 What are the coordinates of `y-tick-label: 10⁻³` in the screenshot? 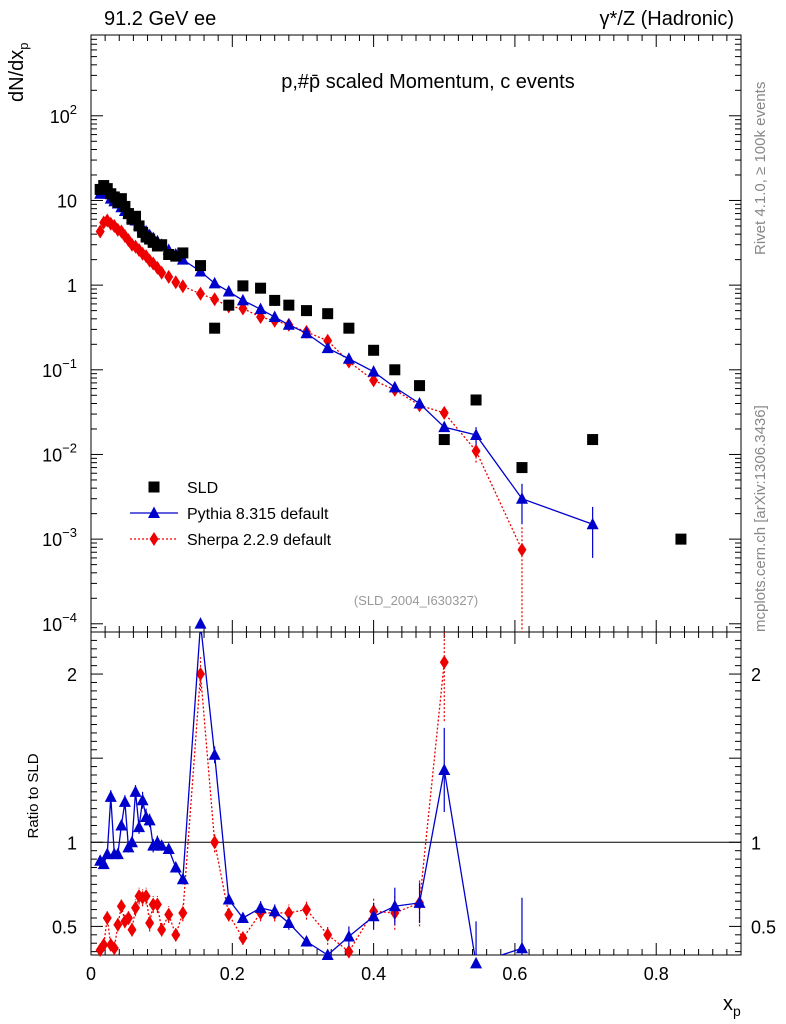 It's located at (59, 537).